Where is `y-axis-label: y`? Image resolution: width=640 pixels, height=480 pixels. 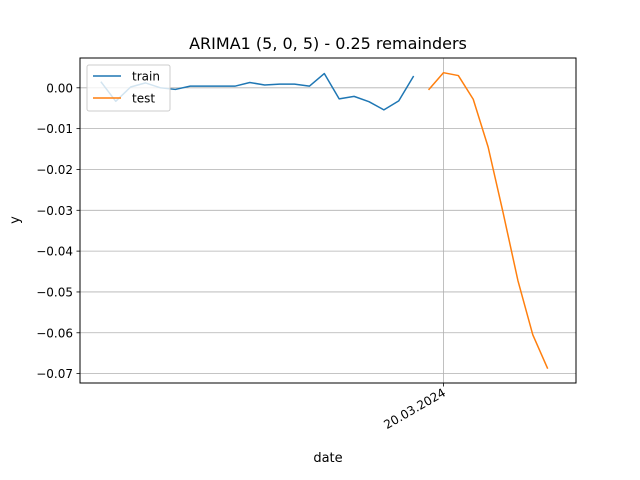 y-axis-label: y is located at coordinates (15, 220).